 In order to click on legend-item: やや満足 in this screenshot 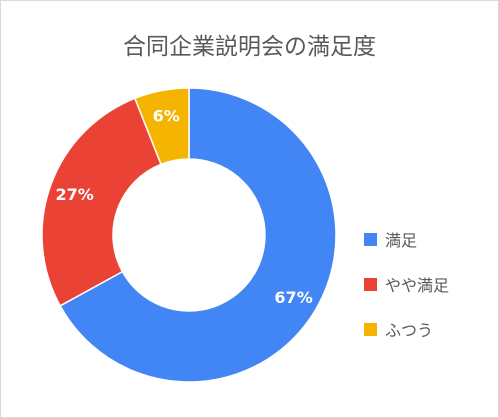, I will do `click(406, 284)`.